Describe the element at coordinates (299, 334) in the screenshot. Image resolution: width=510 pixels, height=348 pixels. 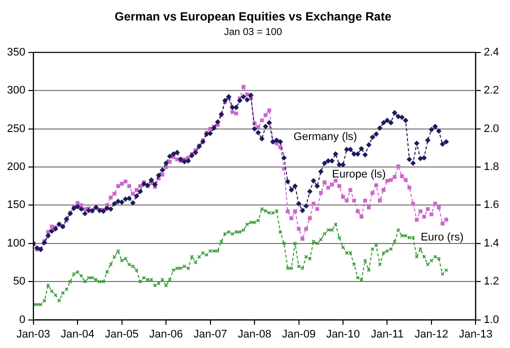
I see `x-tick-label: Jan-09` at that location.